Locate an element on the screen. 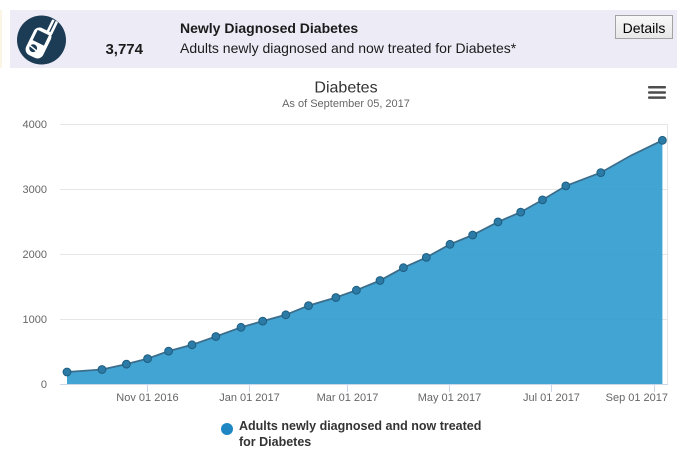  svg-text: 4000 is located at coordinates (35, 125).